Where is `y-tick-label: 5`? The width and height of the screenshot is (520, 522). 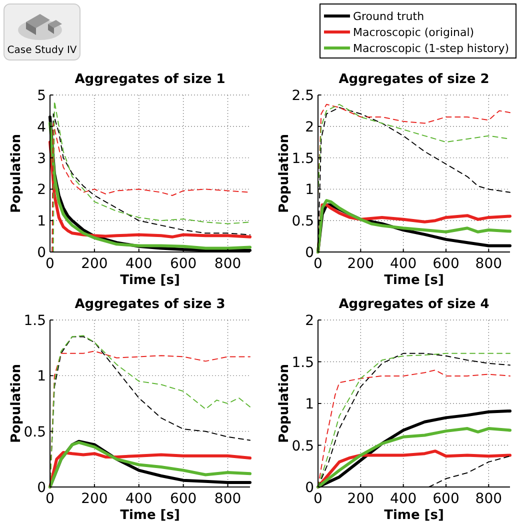 y-tick-label: 5 is located at coordinates (41, 96).